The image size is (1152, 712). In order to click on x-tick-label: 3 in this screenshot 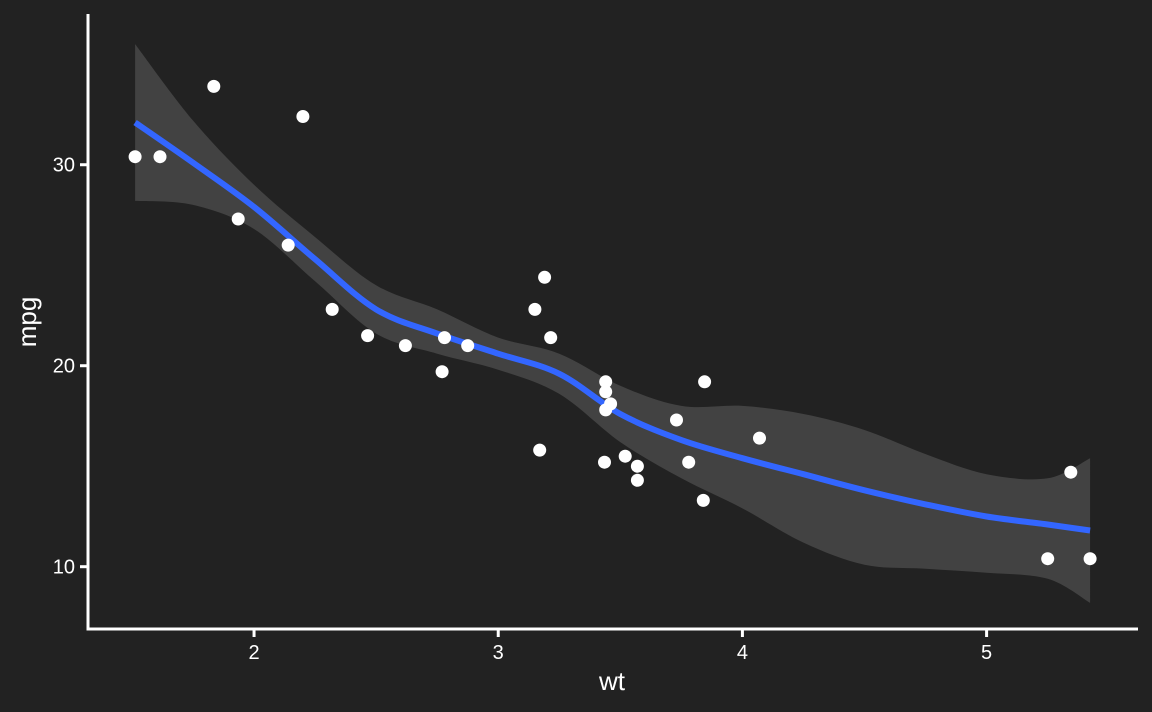, I will do `click(498, 653)`.